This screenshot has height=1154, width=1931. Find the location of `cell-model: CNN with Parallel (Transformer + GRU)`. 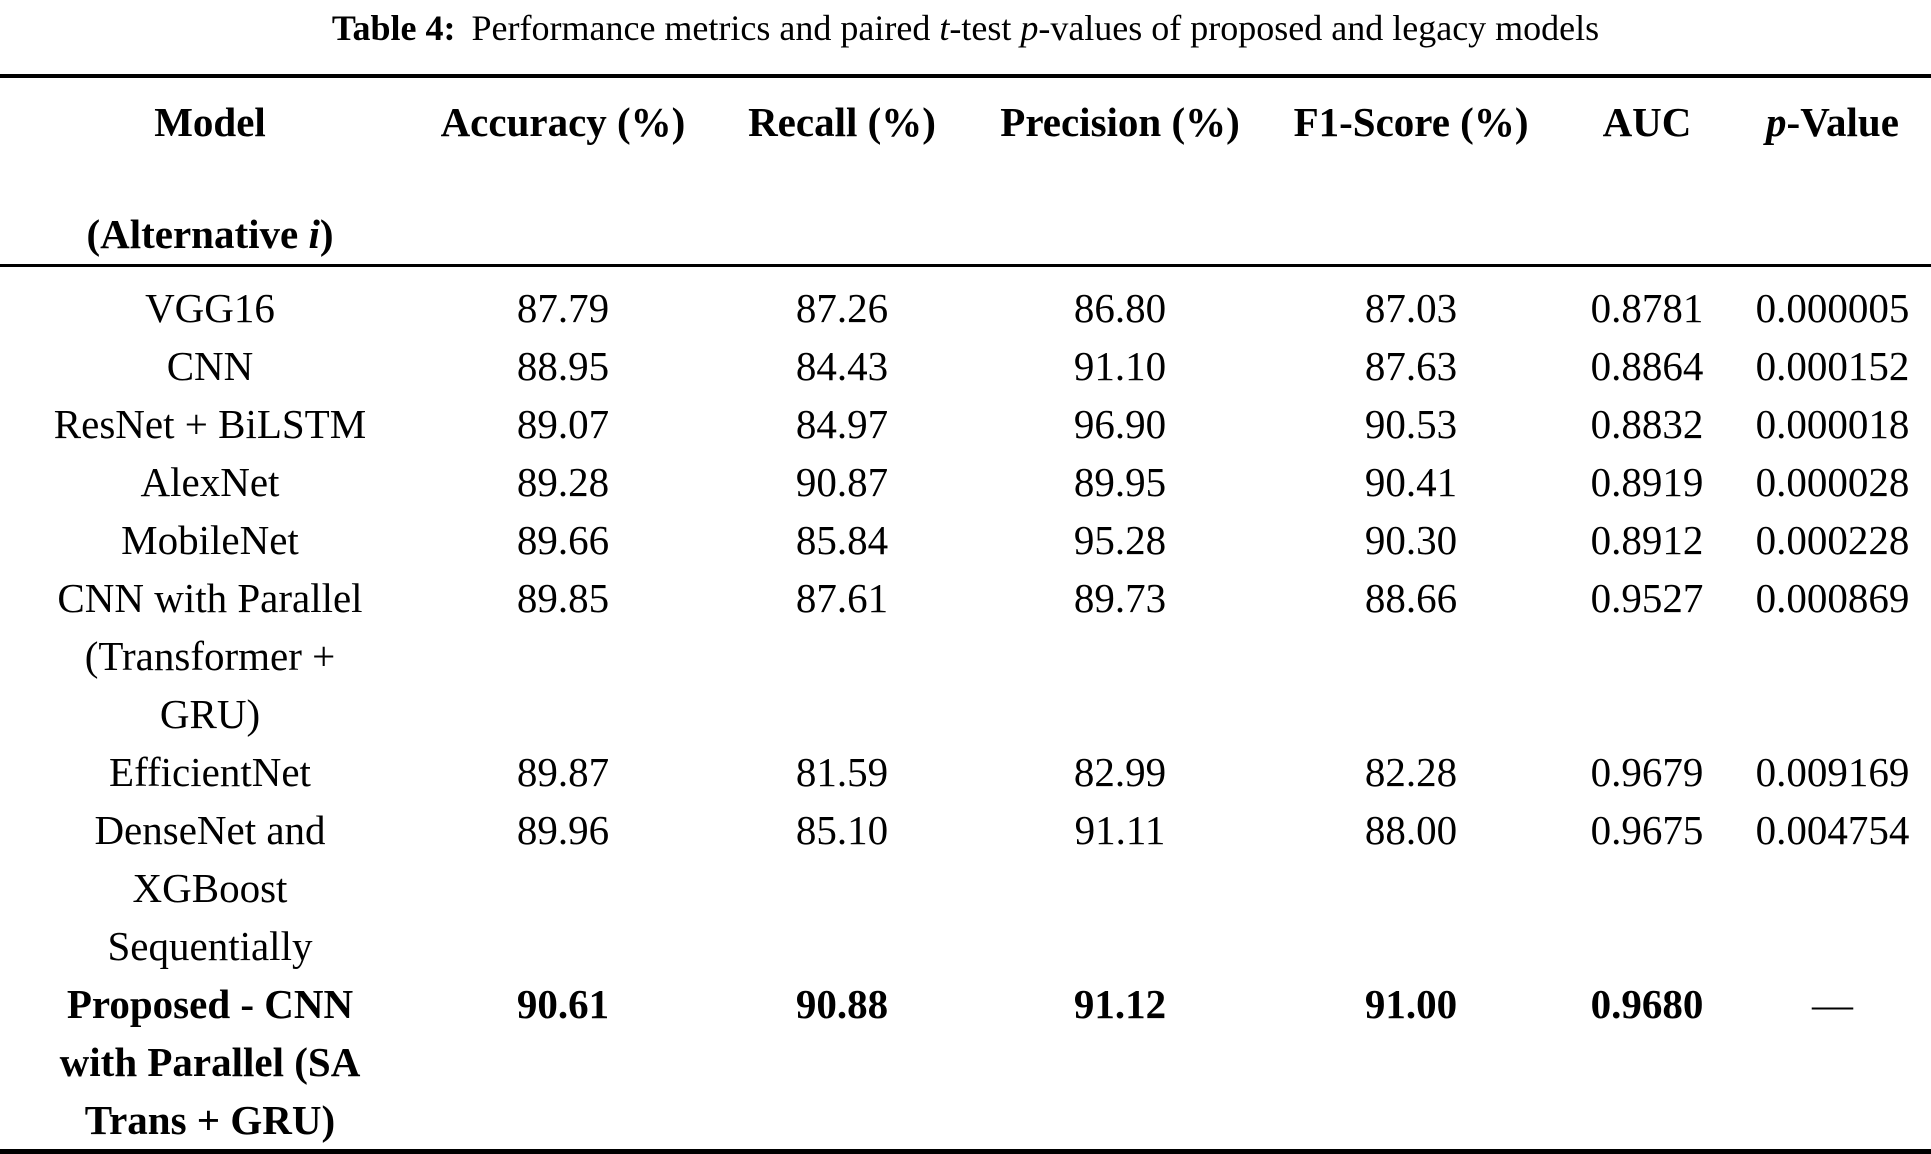

cell-model: CNN with Parallel (Transformer + GRU) is located at coordinates (210, 656).